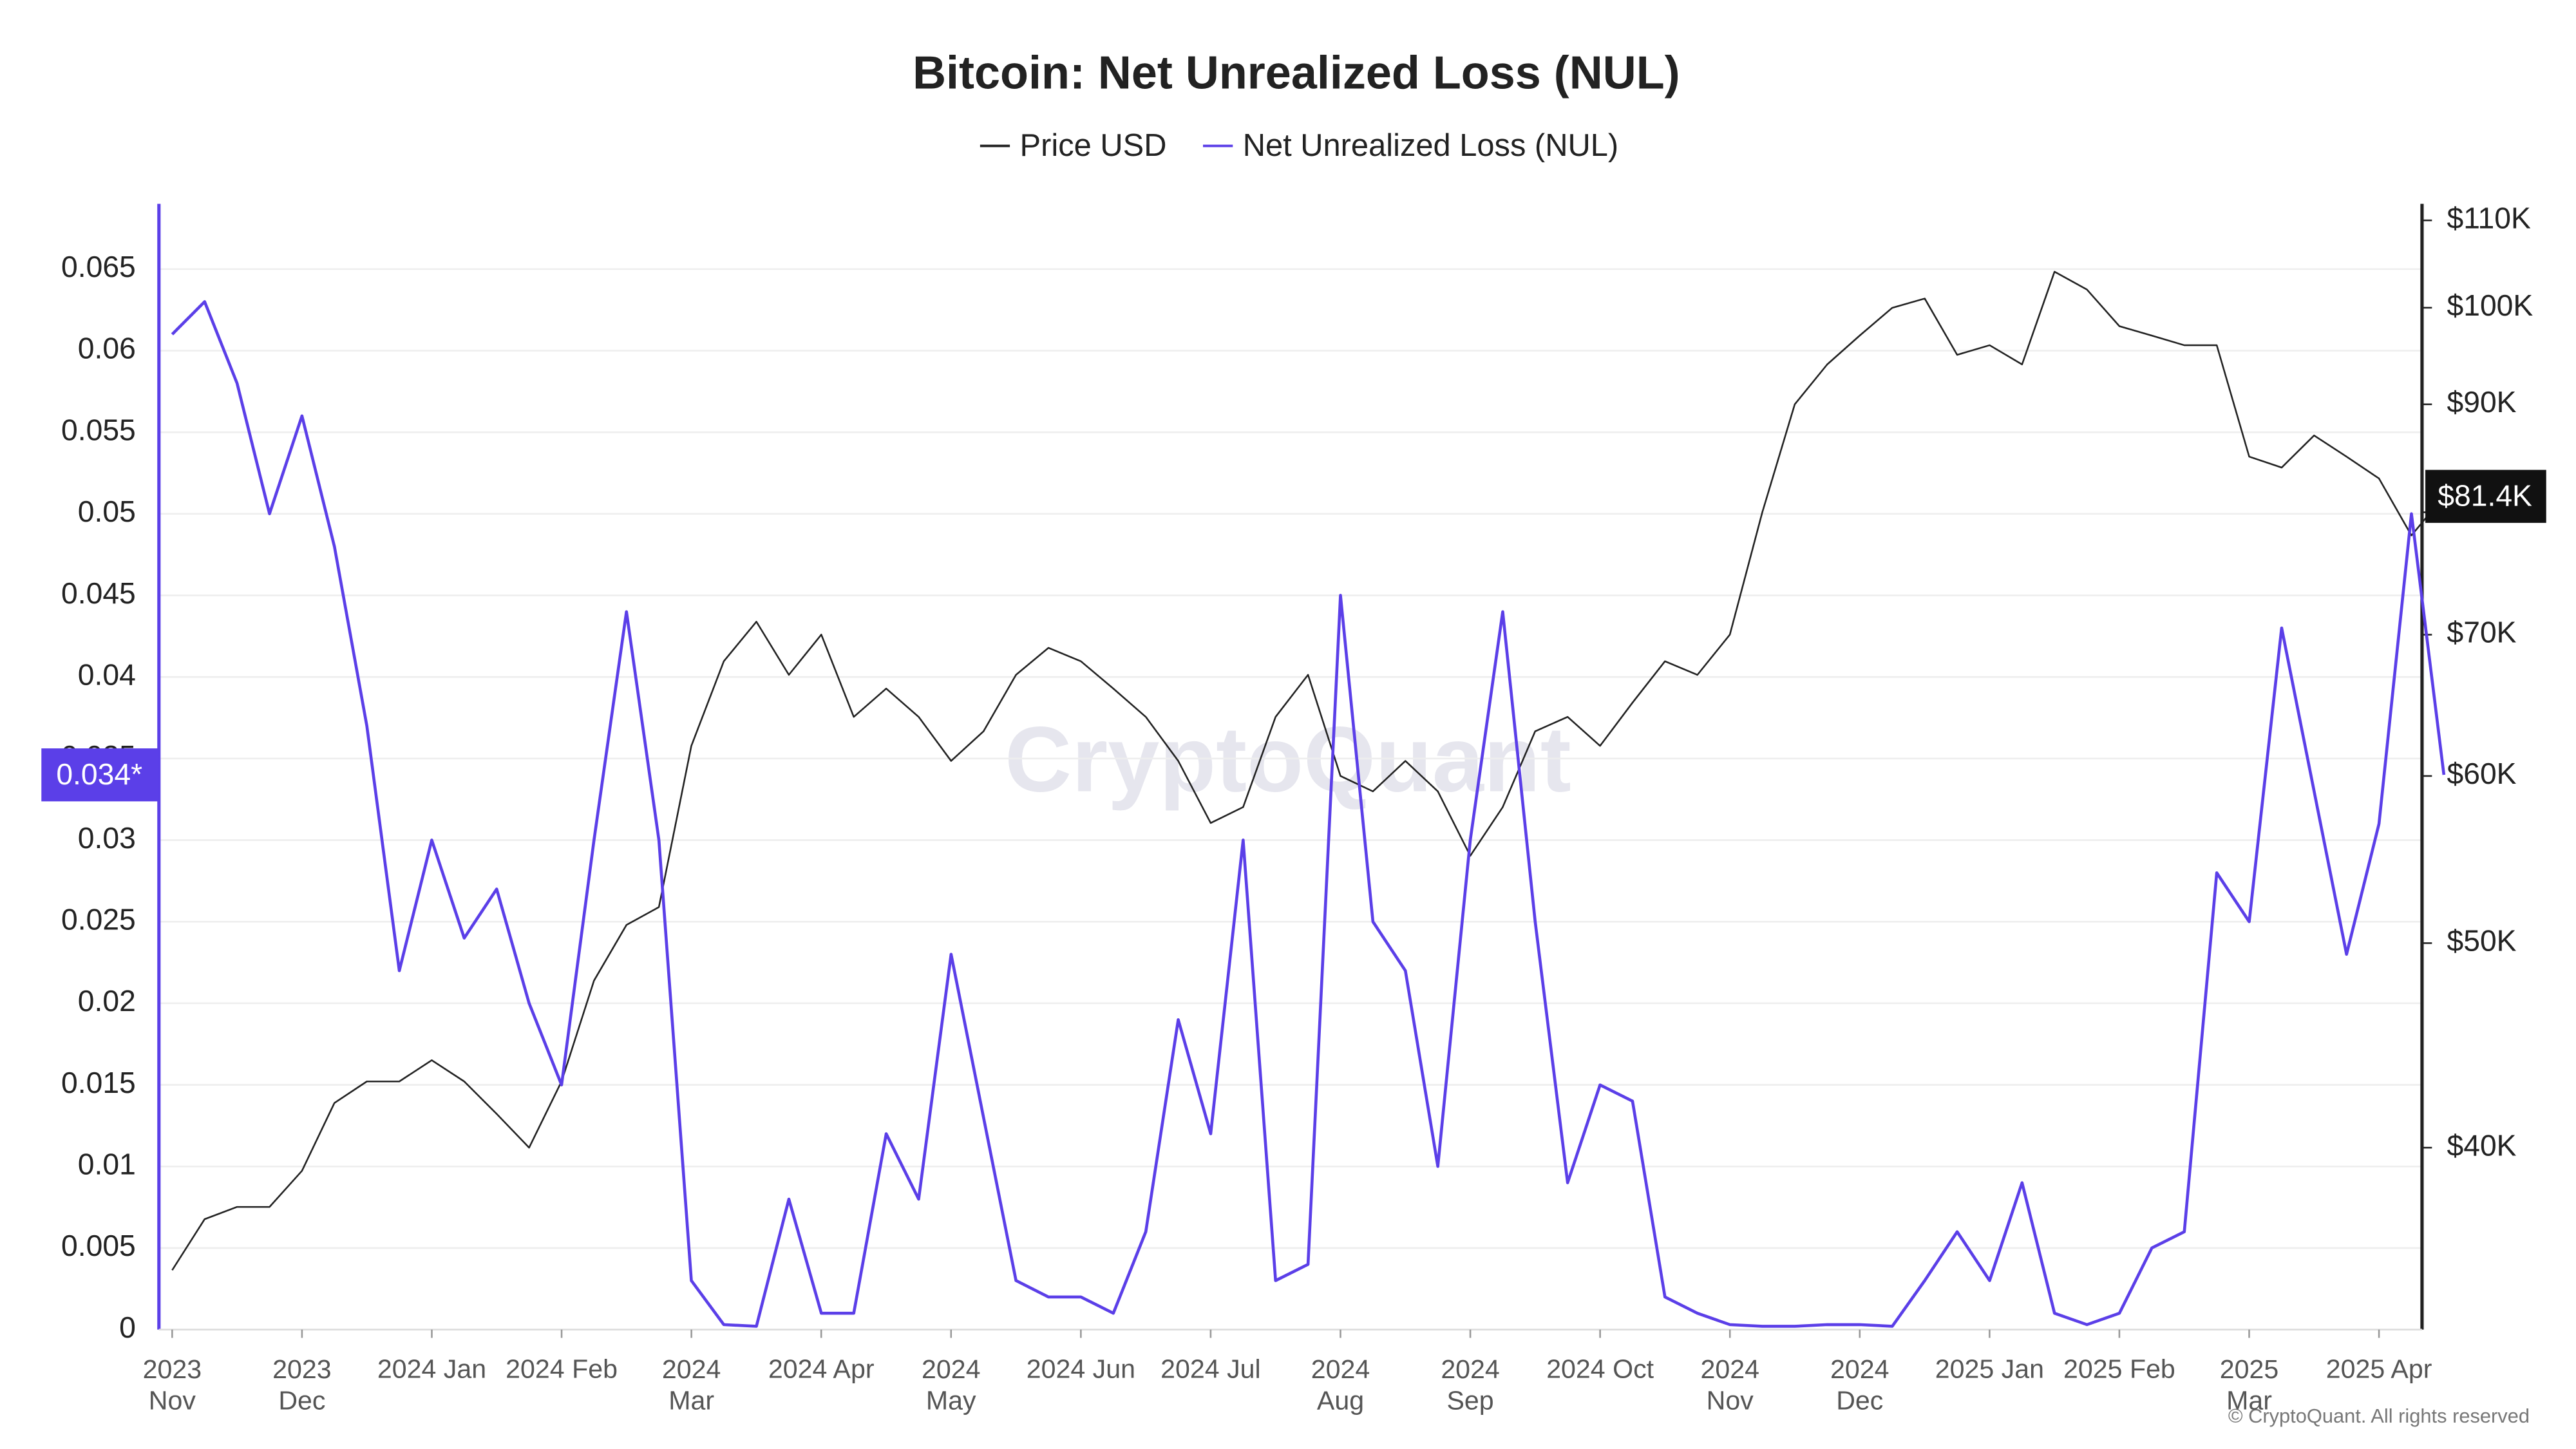  I want to click on x-tick-label: 2023 Nov, so click(173, 1385).